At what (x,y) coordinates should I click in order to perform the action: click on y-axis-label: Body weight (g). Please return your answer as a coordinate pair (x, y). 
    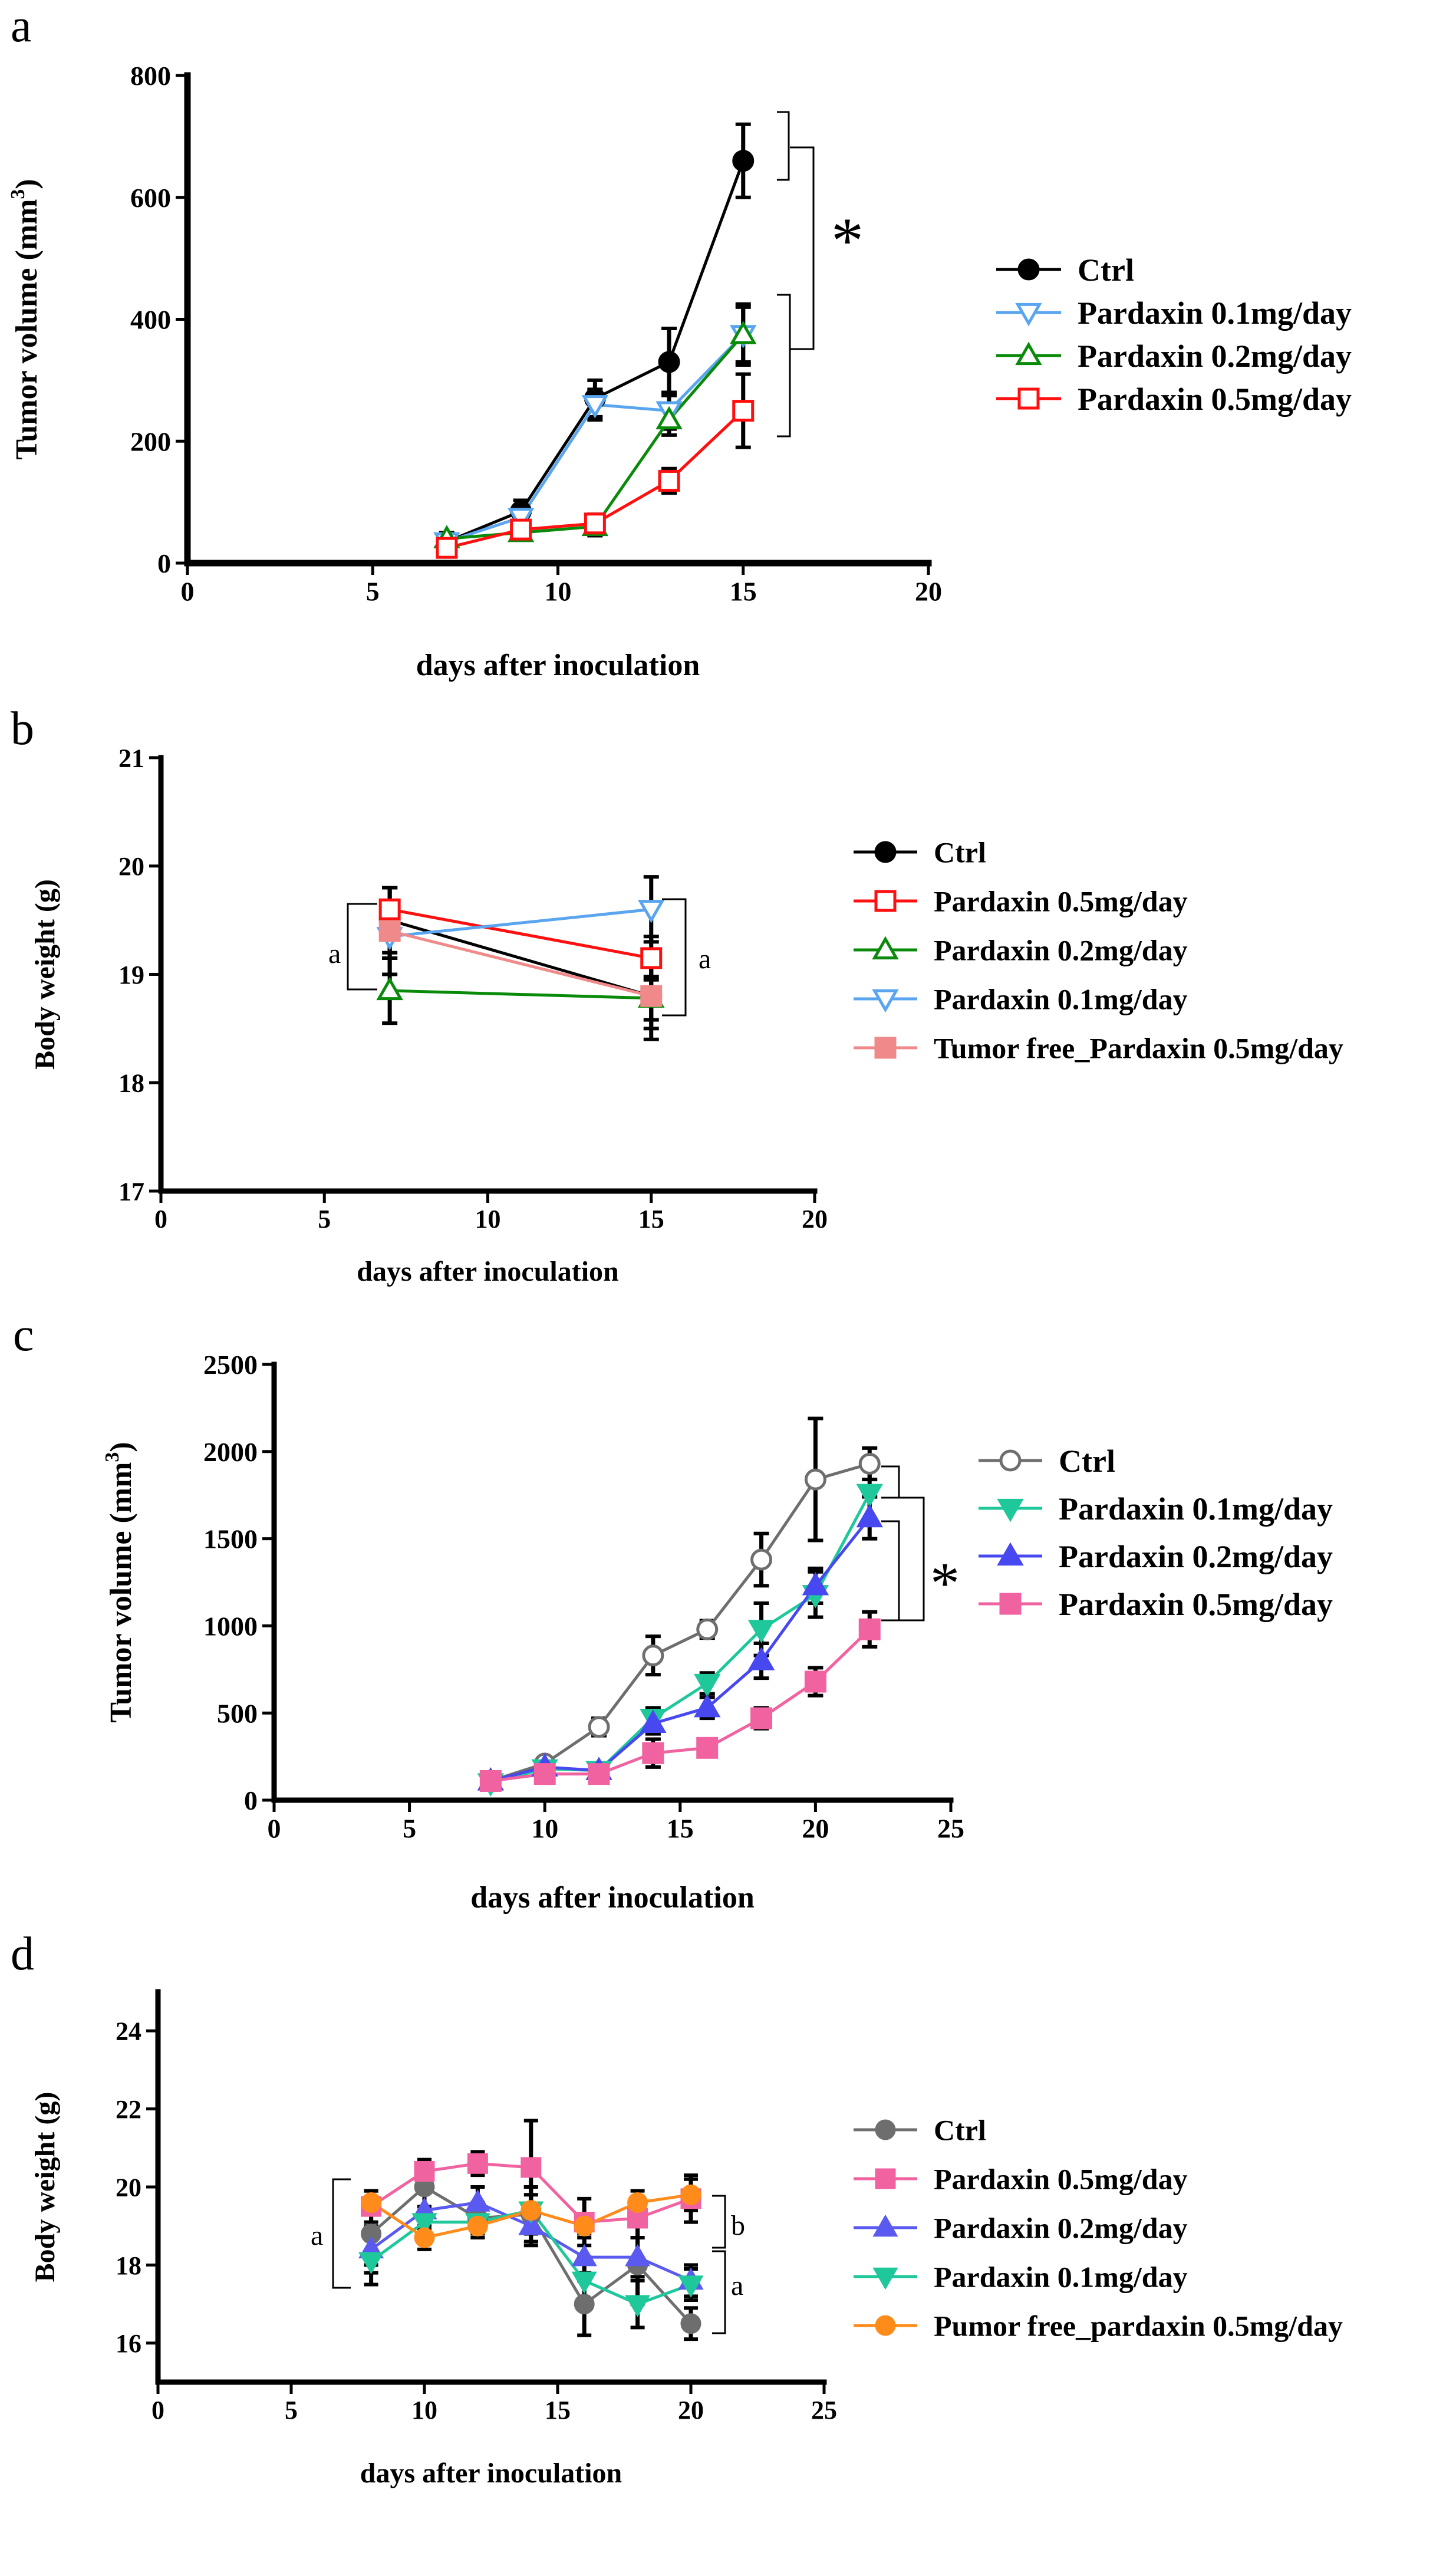
    Looking at the image, I should click on (45, 2187).